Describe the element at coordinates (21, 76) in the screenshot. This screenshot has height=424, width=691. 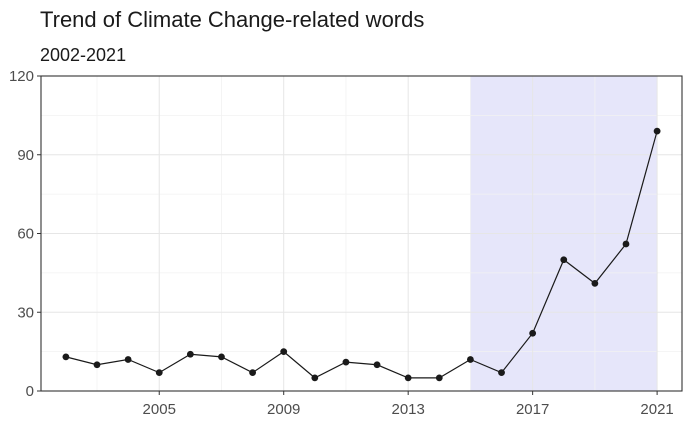
I see `y-tick-label: 120` at that location.